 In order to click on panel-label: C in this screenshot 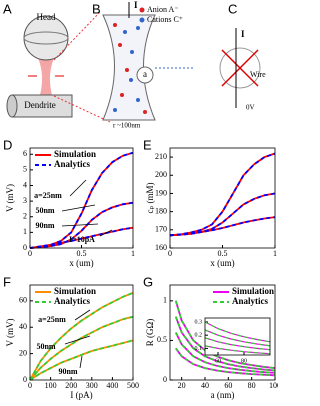, I will do `click(232, 8)`.